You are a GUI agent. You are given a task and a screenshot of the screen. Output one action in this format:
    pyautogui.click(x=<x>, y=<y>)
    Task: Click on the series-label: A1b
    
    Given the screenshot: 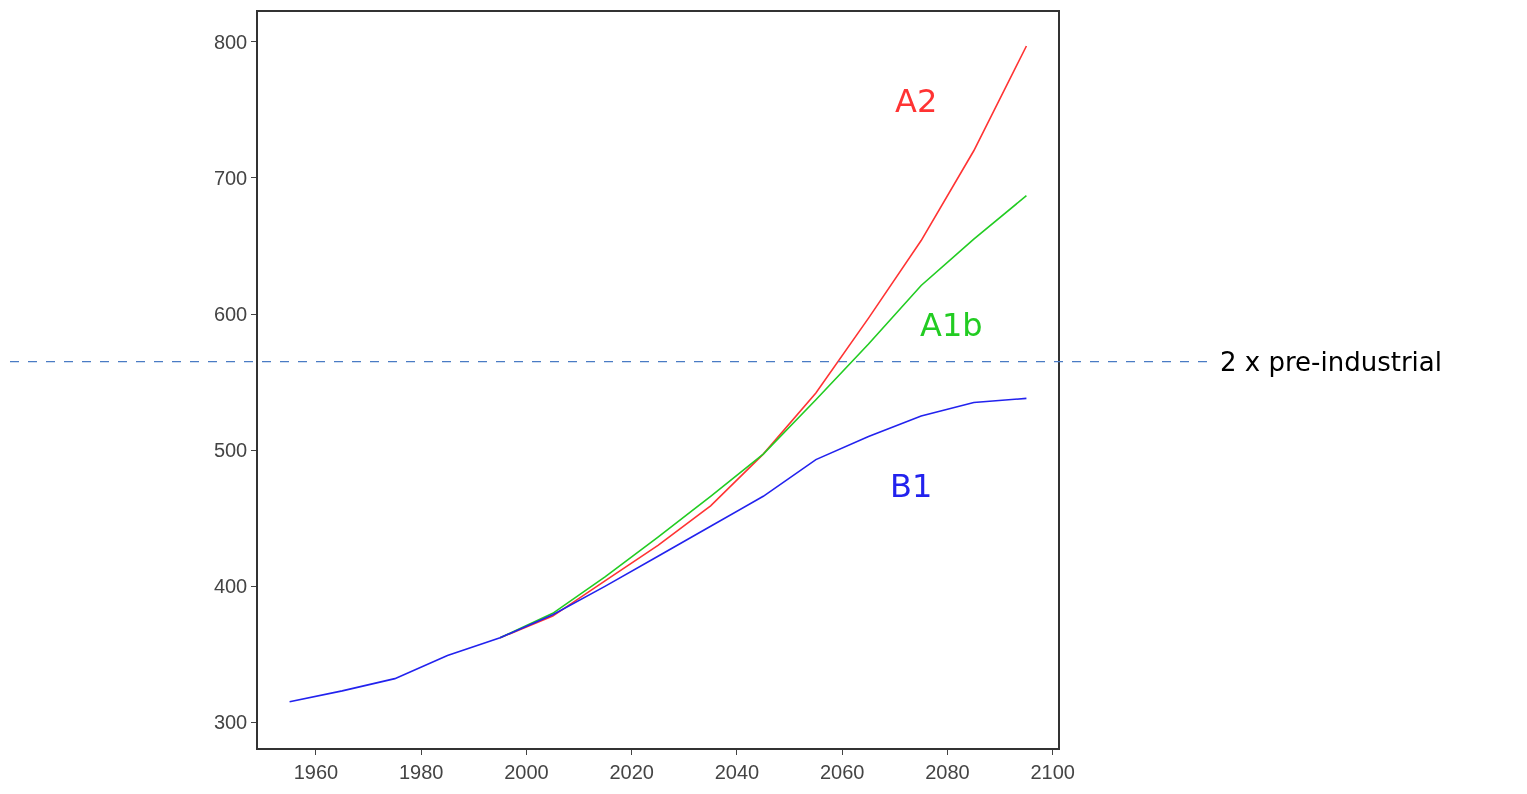 What is the action you would take?
    pyautogui.click(x=951, y=325)
    